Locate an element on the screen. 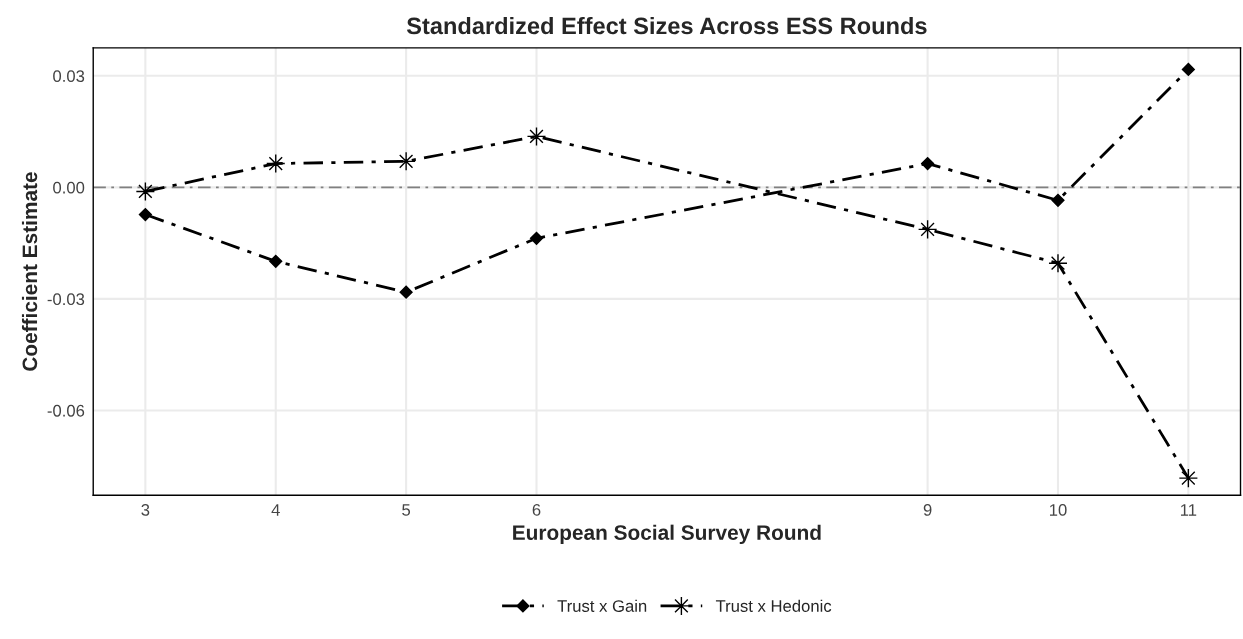 The height and width of the screenshot is (639, 1243). x-axis-title: European Social Survey Round is located at coordinates (667, 534).